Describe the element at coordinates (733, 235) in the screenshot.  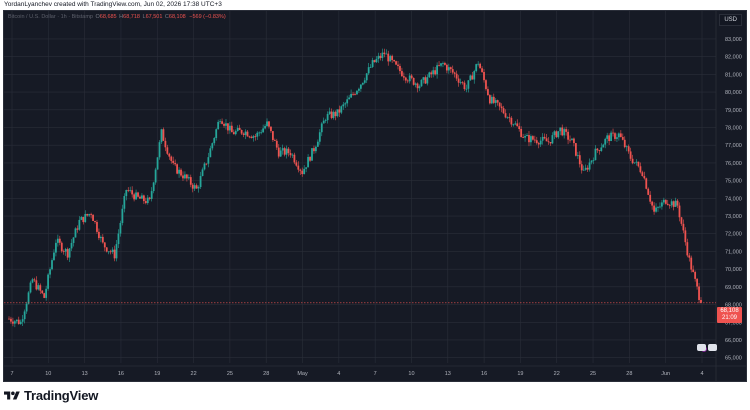
I see `y-tick-label: 72,000` at that location.